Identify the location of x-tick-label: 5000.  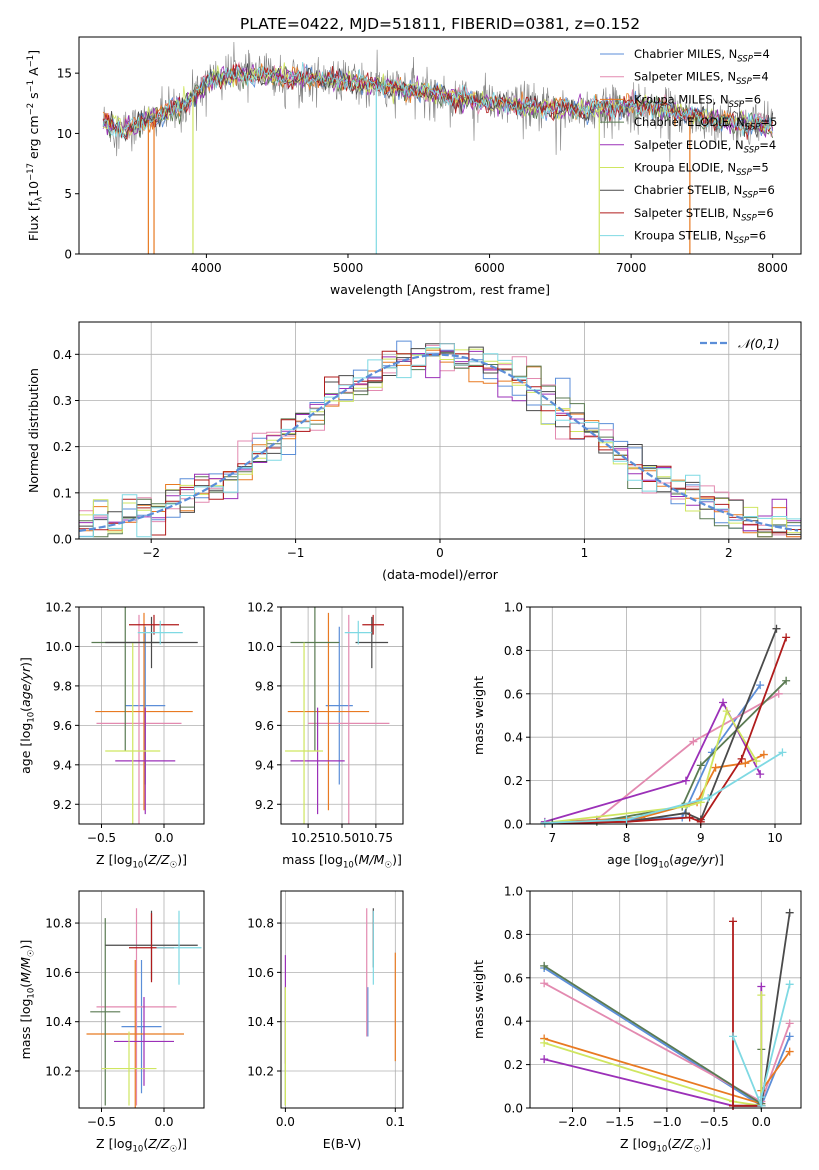
(348, 268).